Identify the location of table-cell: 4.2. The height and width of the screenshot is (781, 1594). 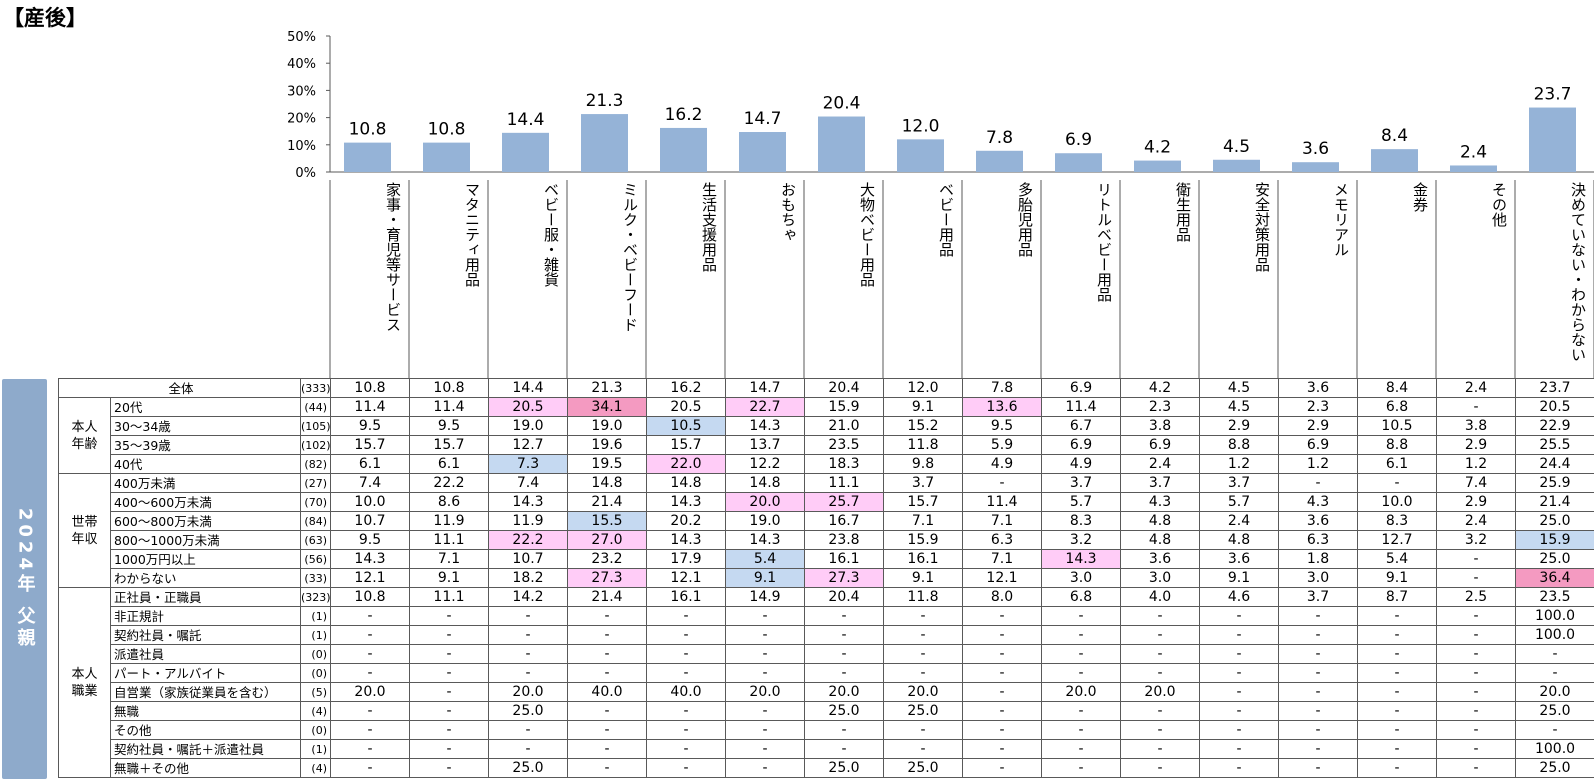
(1160, 388).